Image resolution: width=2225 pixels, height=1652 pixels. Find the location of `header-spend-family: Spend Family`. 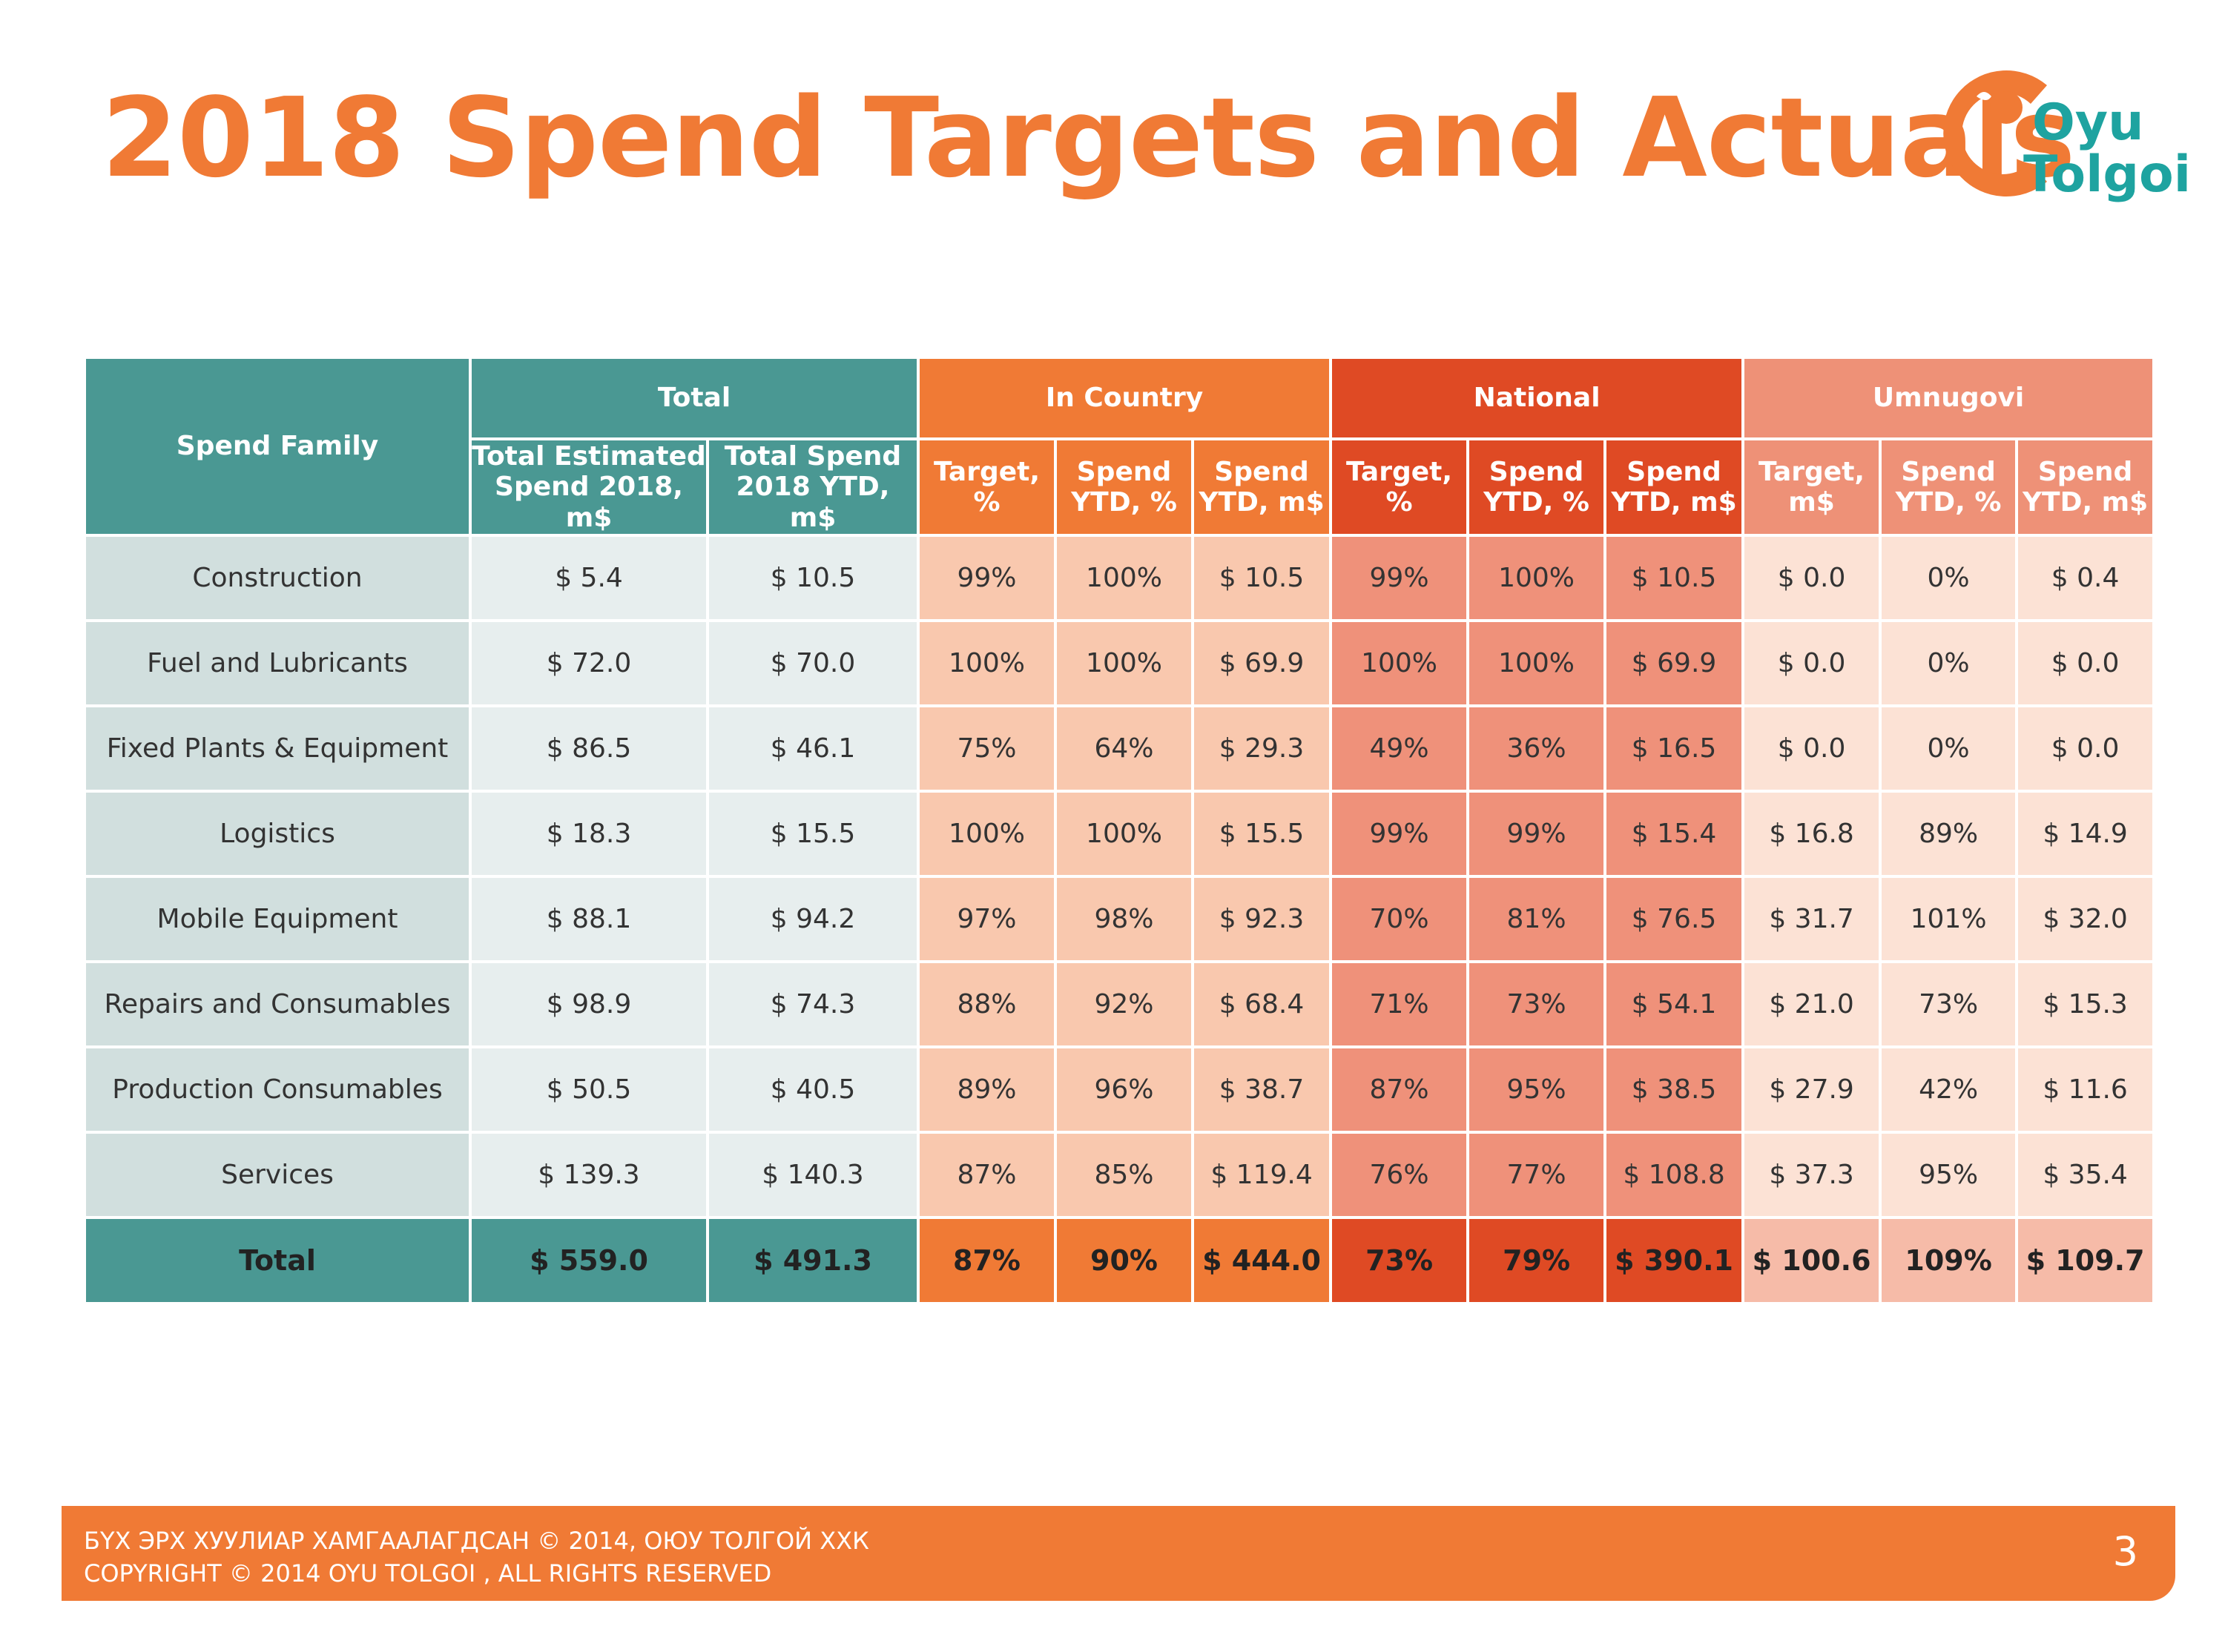

header-spend-family: Spend Family is located at coordinates (277, 446).